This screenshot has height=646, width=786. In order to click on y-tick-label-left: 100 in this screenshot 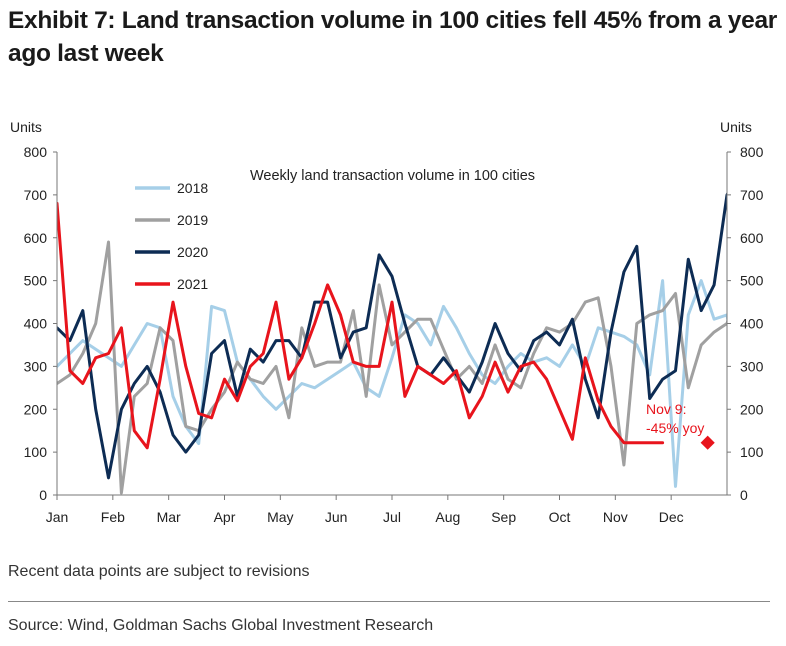, I will do `click(36, 452)`.